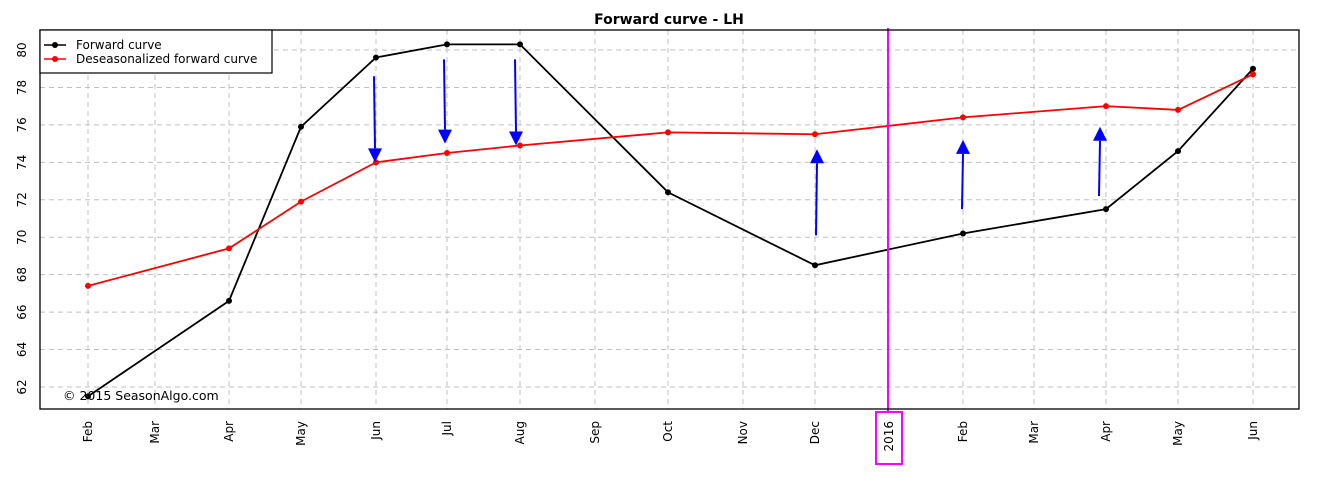 This screenshot has width=1321, height=478. I want to click on legend-label: Deseasonalized forward curve, so click(166, 59).